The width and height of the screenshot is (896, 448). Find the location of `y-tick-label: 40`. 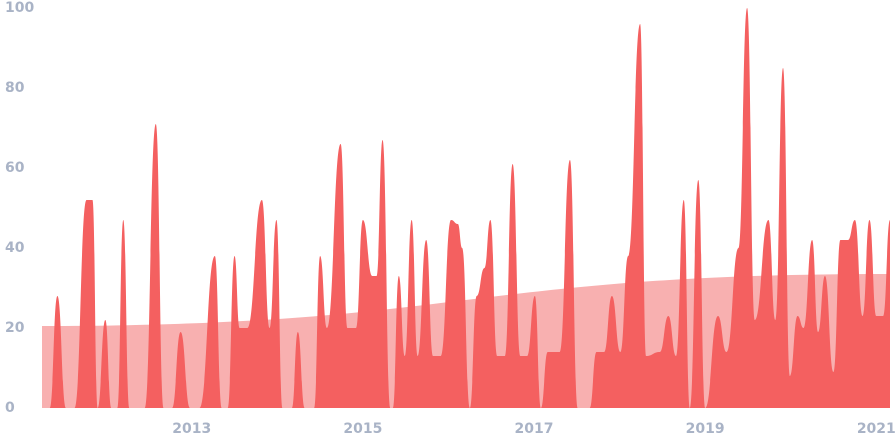

y-tick-label: 40 is located at coordinates (15, 248).